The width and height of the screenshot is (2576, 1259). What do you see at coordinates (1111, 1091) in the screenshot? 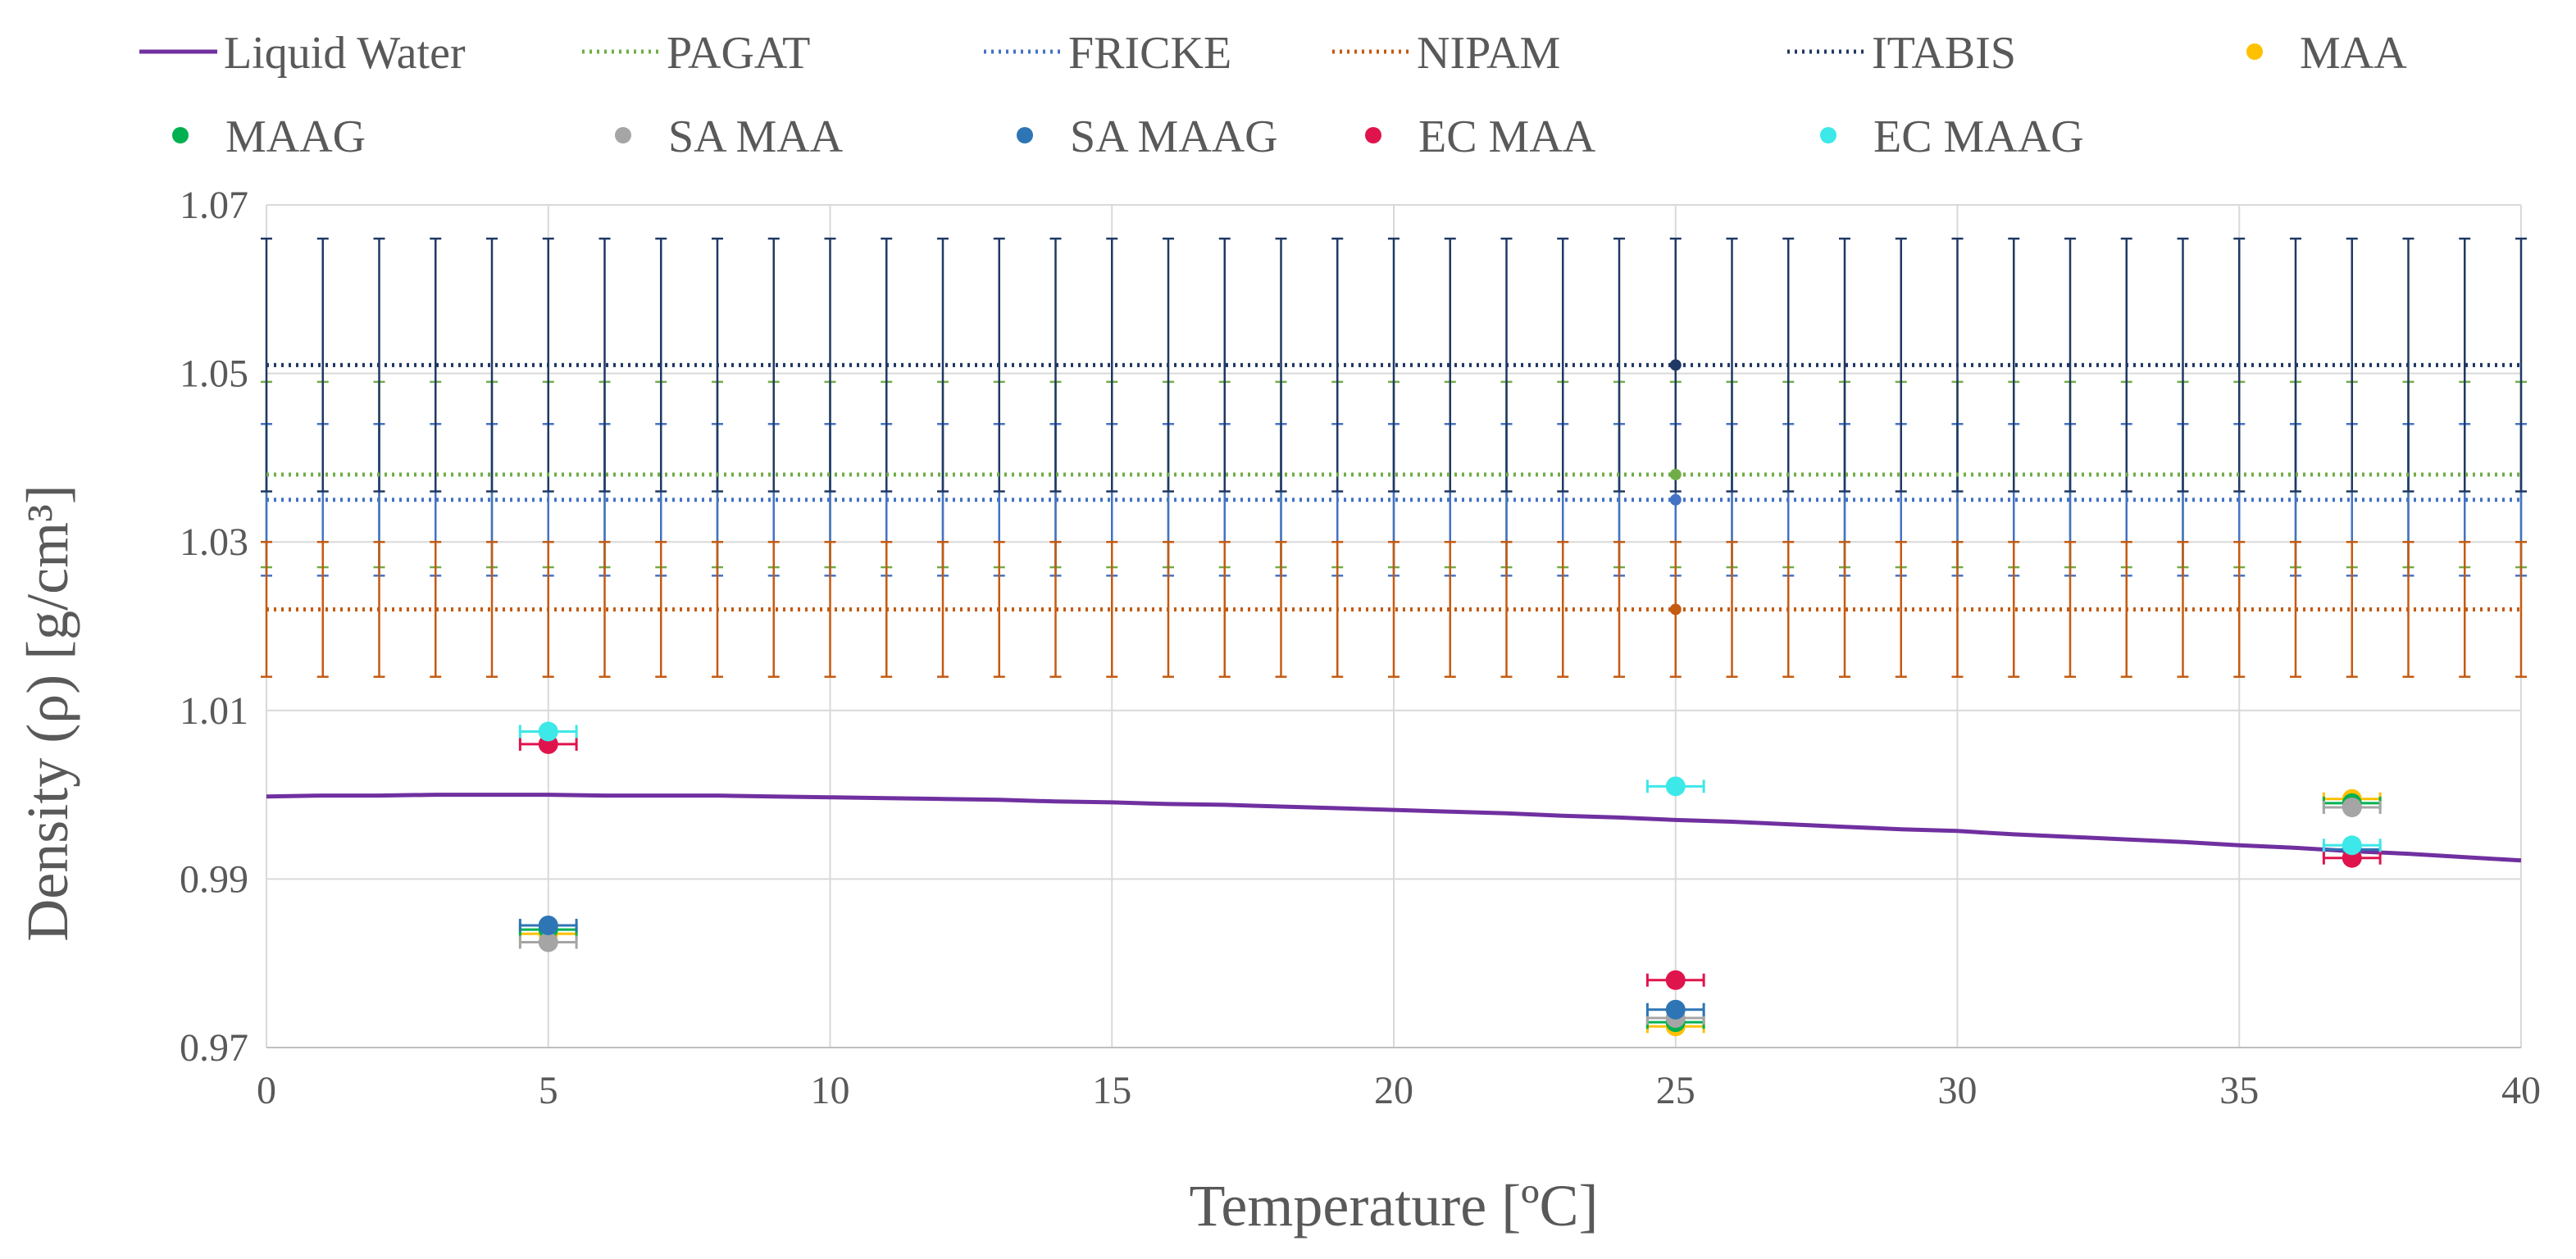
I see `x-tick-label: 15` at bounding box center [1111, 1091].